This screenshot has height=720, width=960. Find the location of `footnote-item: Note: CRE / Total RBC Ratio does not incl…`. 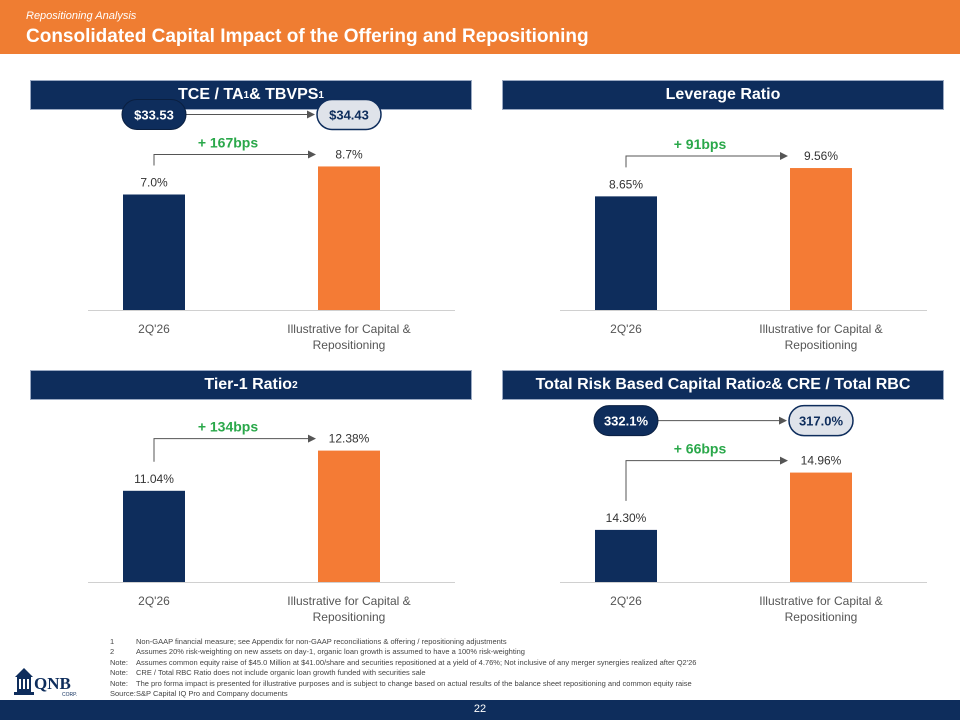

footnote-item: Note: CRE / Total RBC Ratio does not incl… is located at coordinates (403, 673).